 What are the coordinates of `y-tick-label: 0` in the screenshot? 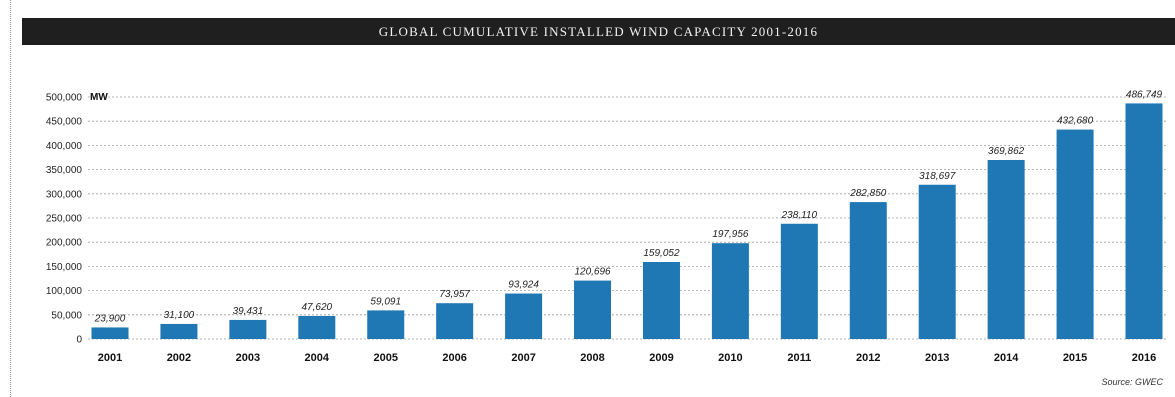 It's located at (79, 340).